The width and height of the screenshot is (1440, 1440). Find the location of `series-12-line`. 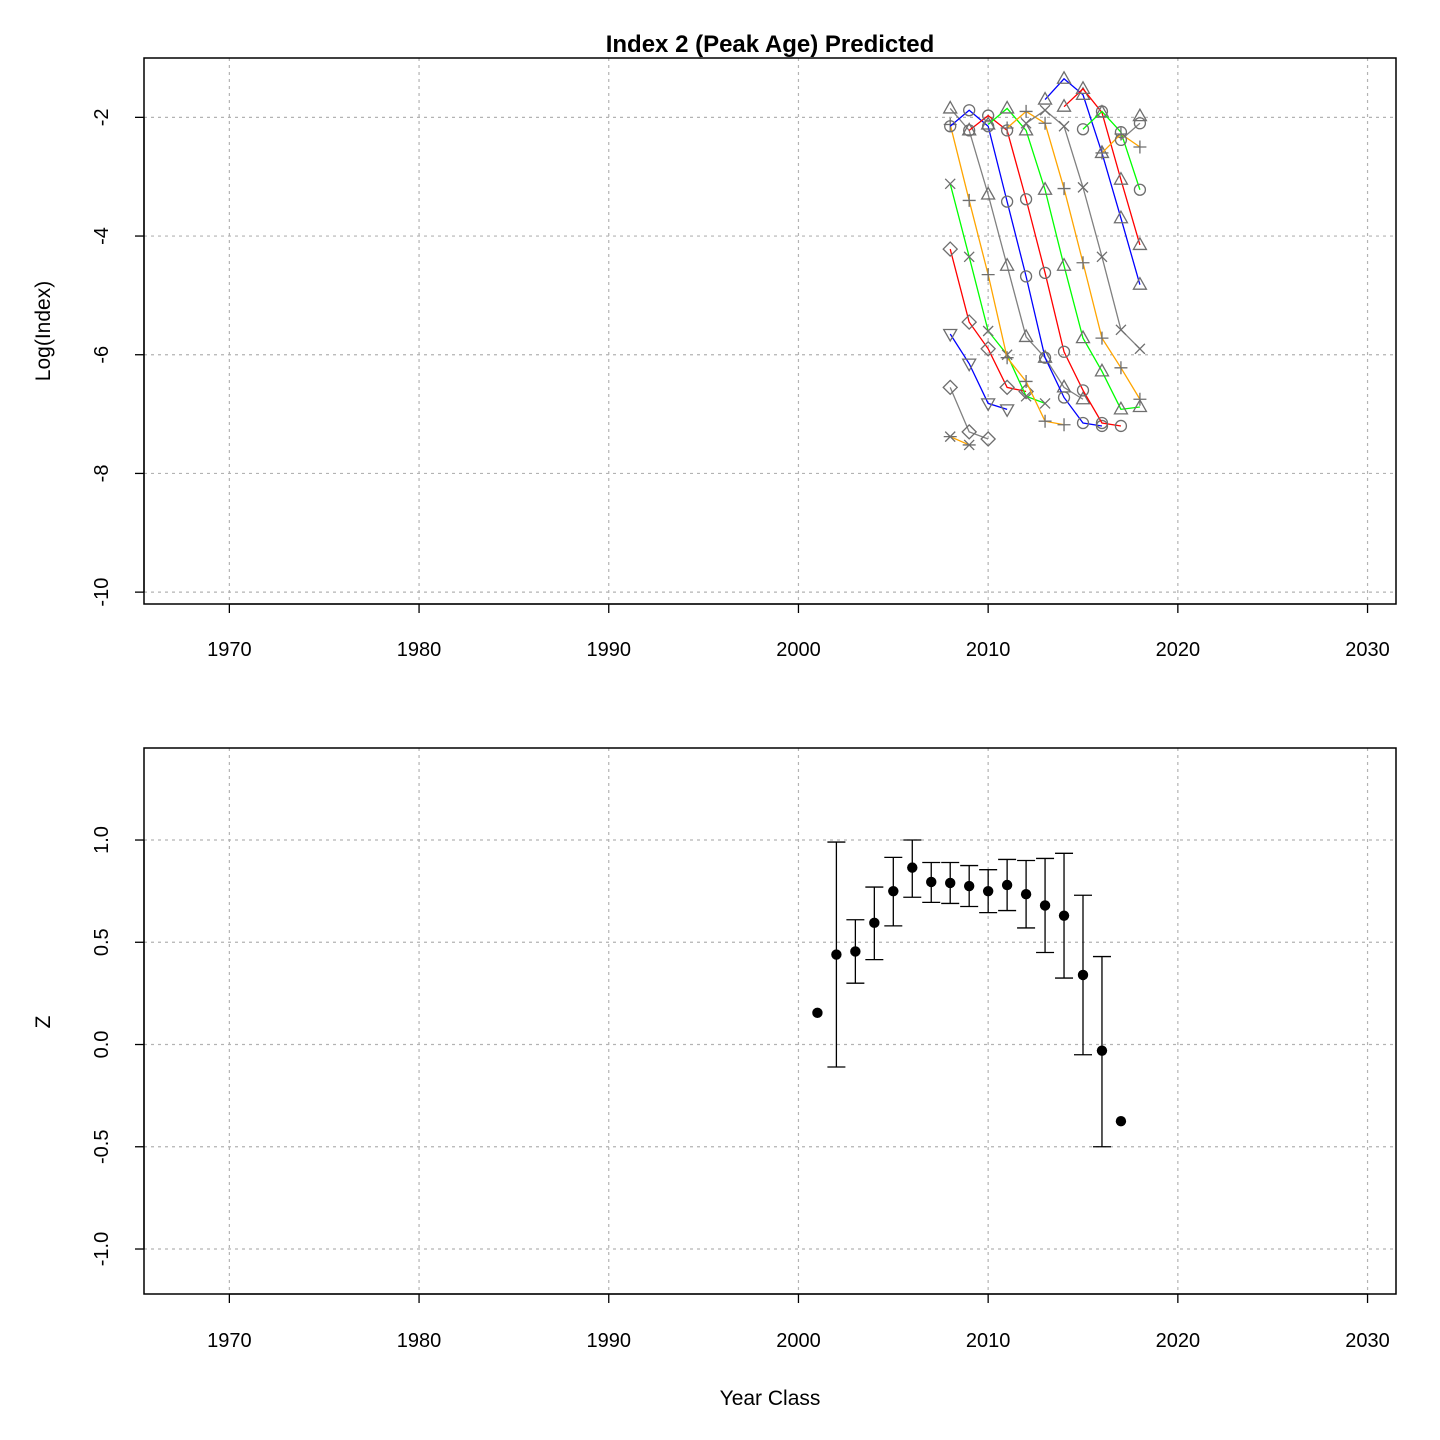

series-12-line is located at coordinates (1092, 181).